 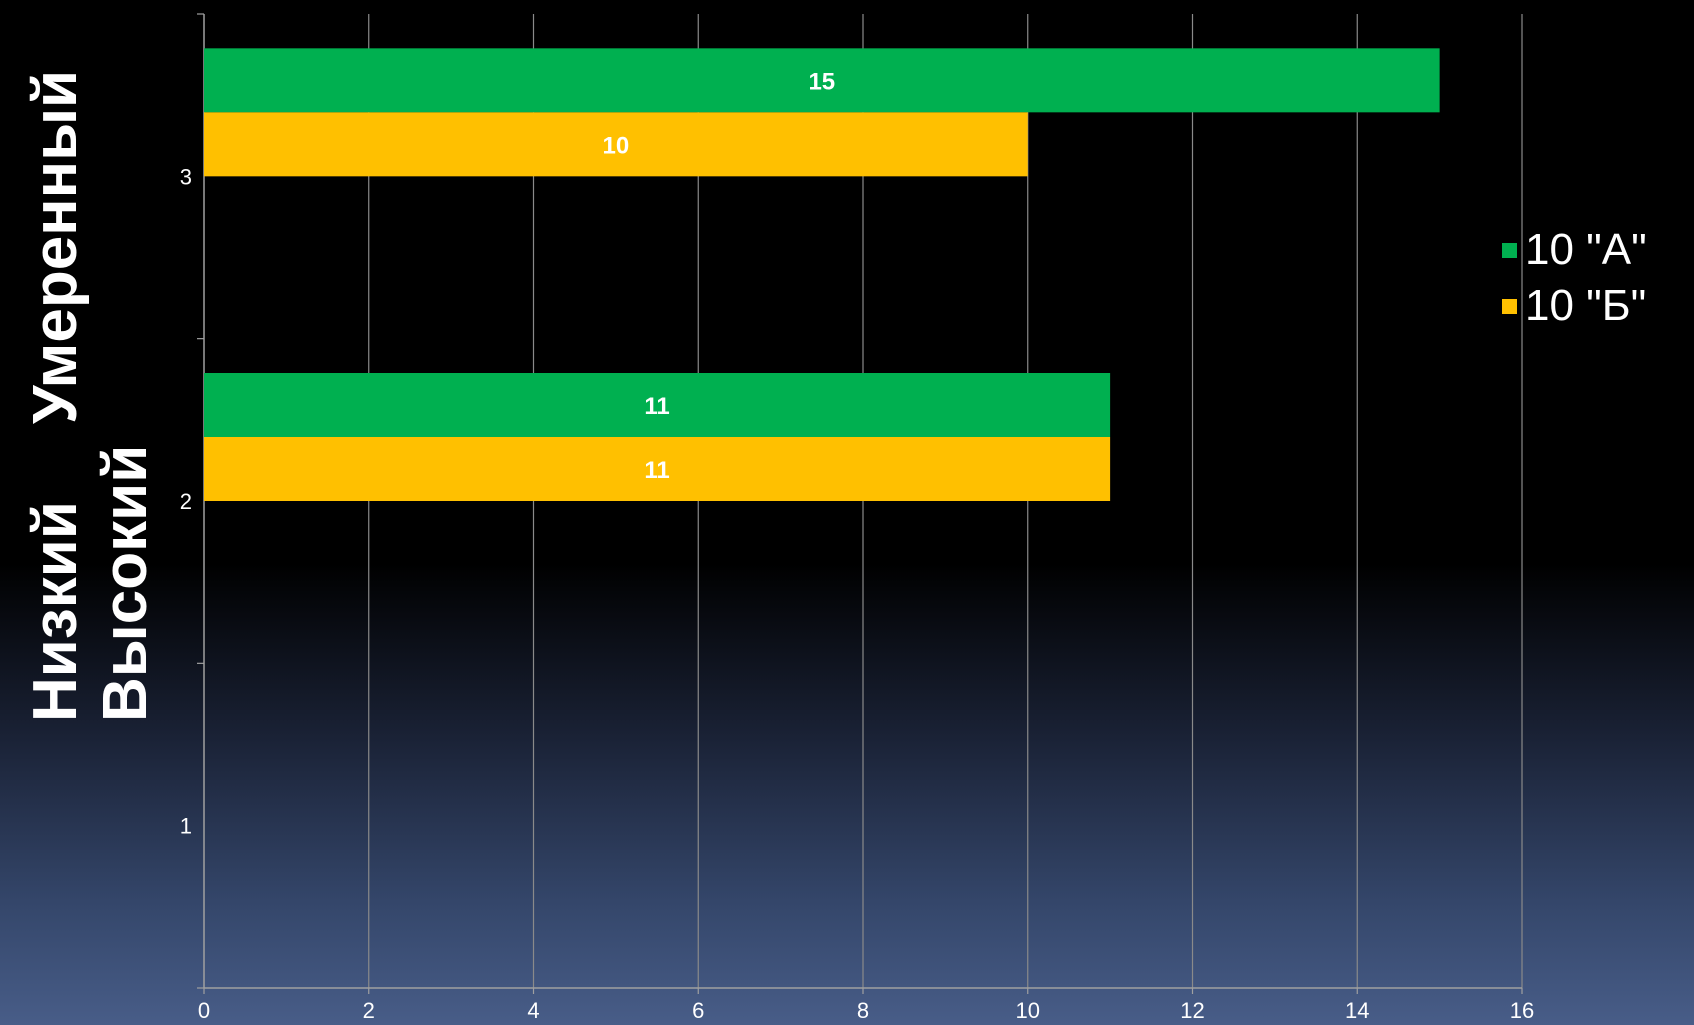 I want to click on x-tick-label: 12, so click(x=1192, y=1010).